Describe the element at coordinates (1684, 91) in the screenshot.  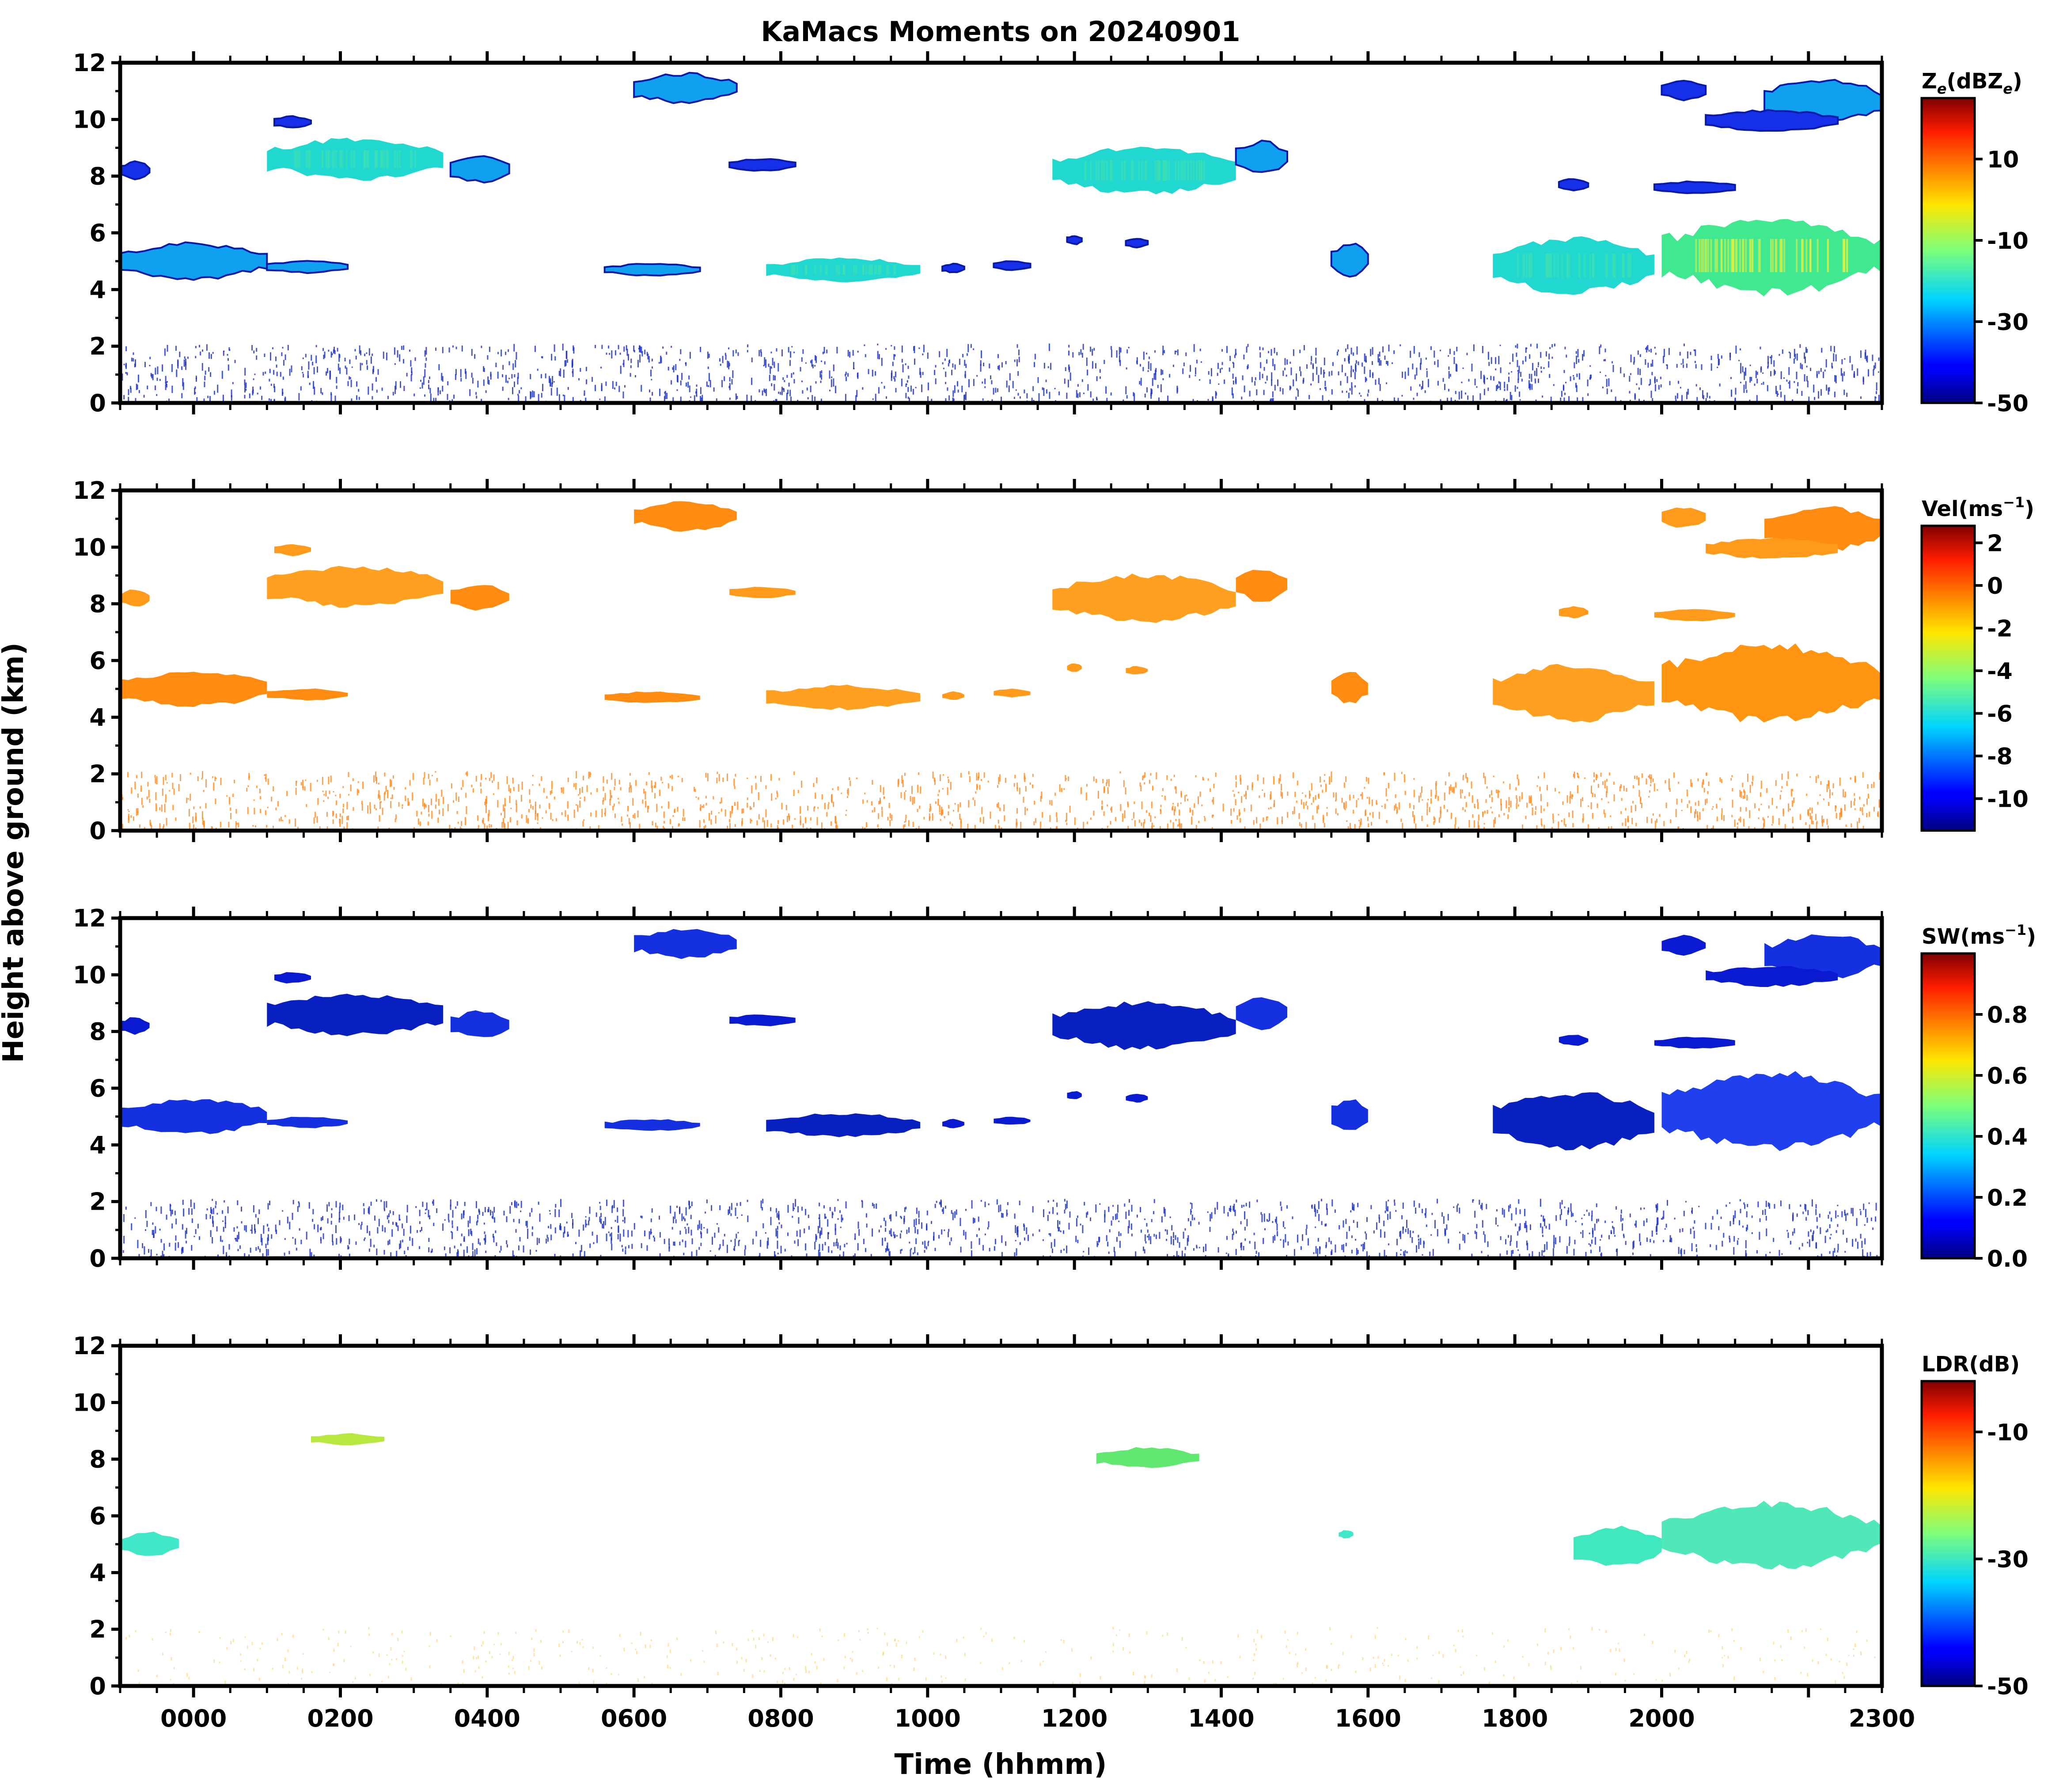
I see `echo-edge` at that location.